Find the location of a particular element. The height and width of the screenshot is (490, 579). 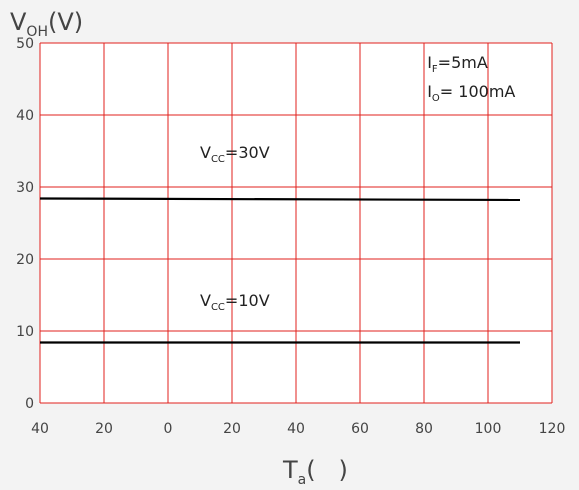

x-tick-label-4: 40 is located at coordinates (296, 429).